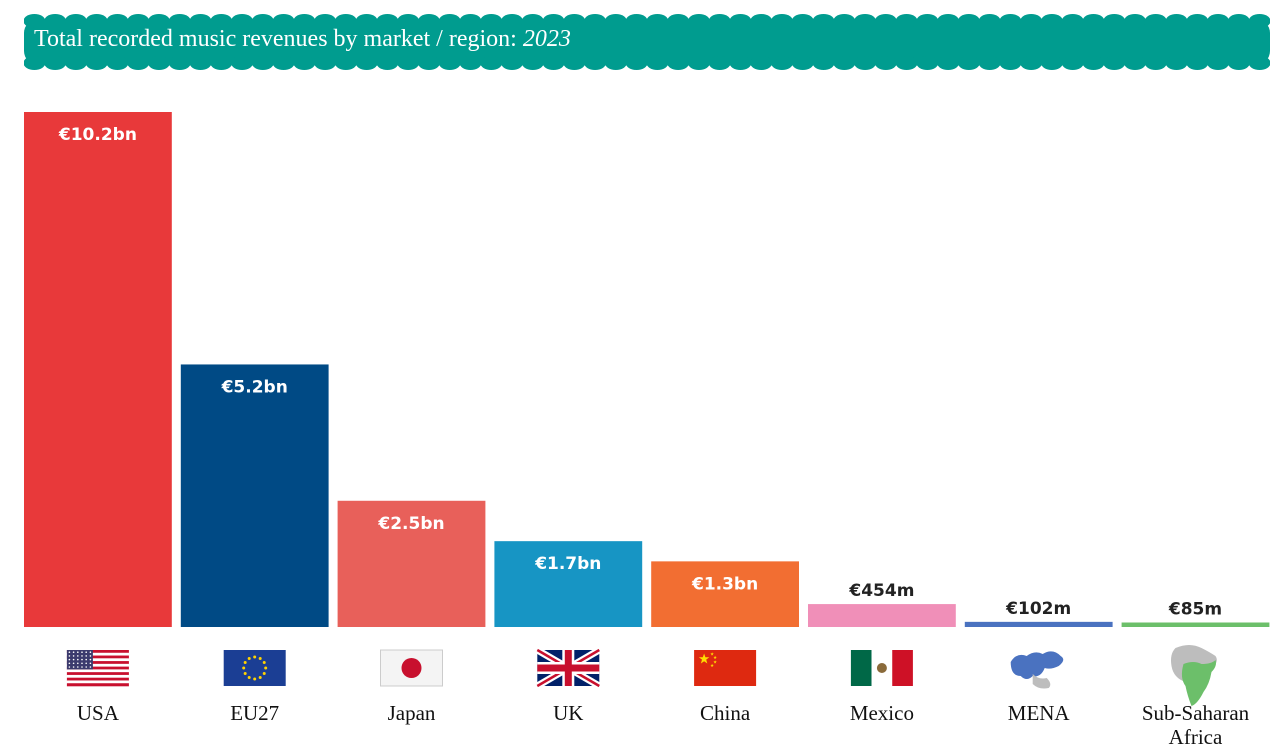 The image size is (1276, 748). I want to click on bar-china, so click(725, 594).